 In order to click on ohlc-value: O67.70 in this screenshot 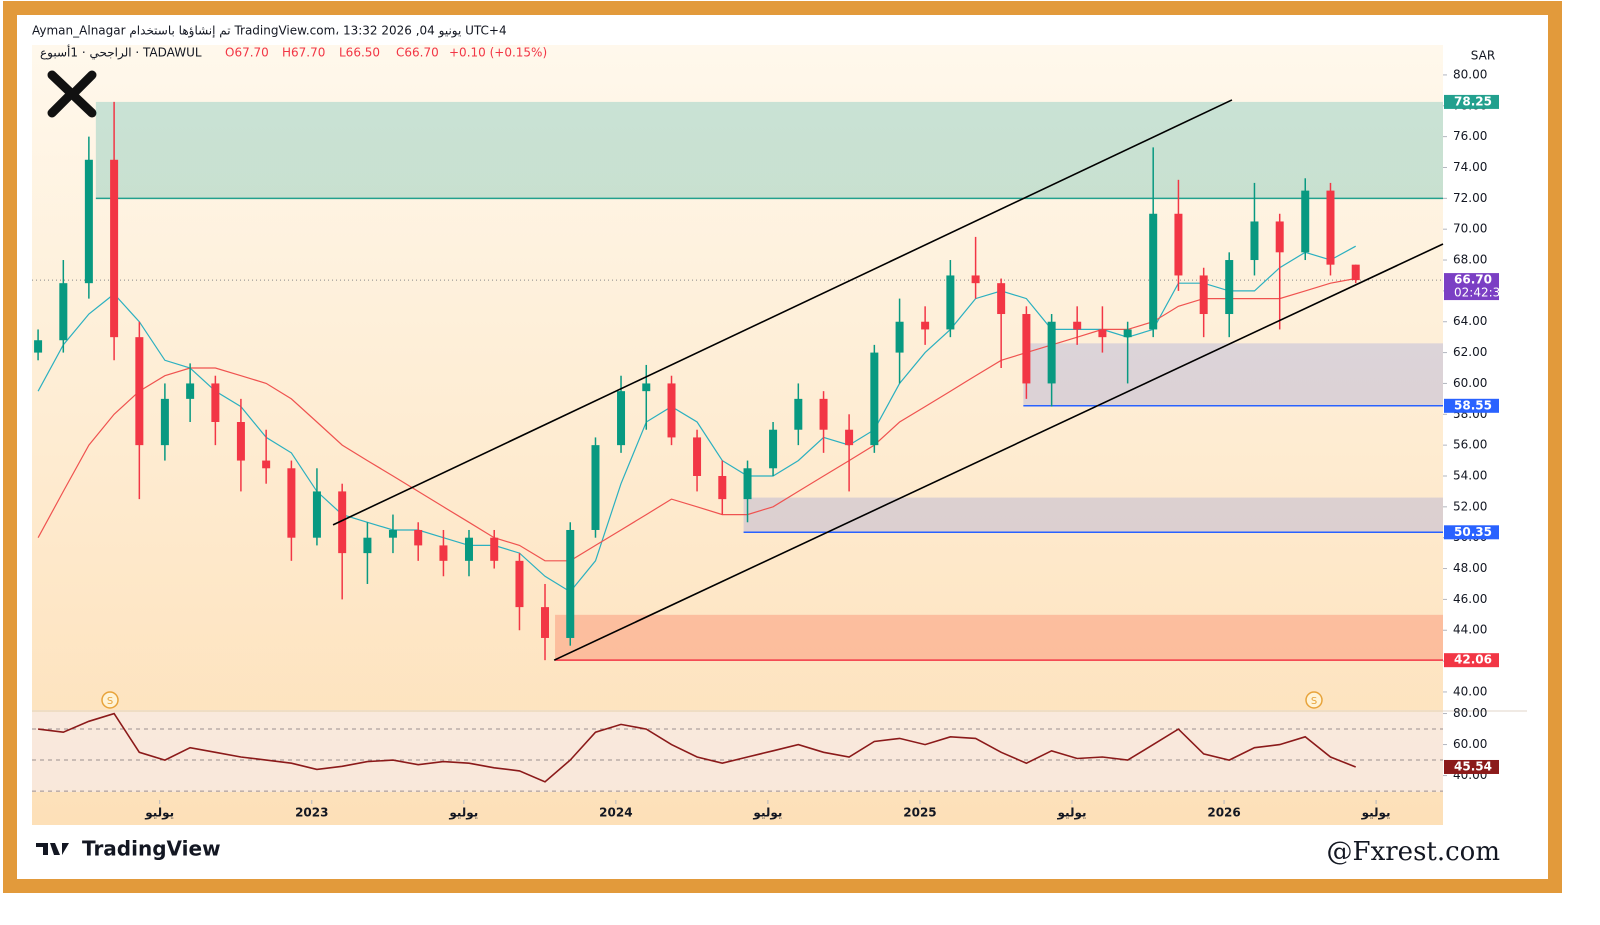, I will do `click(247, 53)`.